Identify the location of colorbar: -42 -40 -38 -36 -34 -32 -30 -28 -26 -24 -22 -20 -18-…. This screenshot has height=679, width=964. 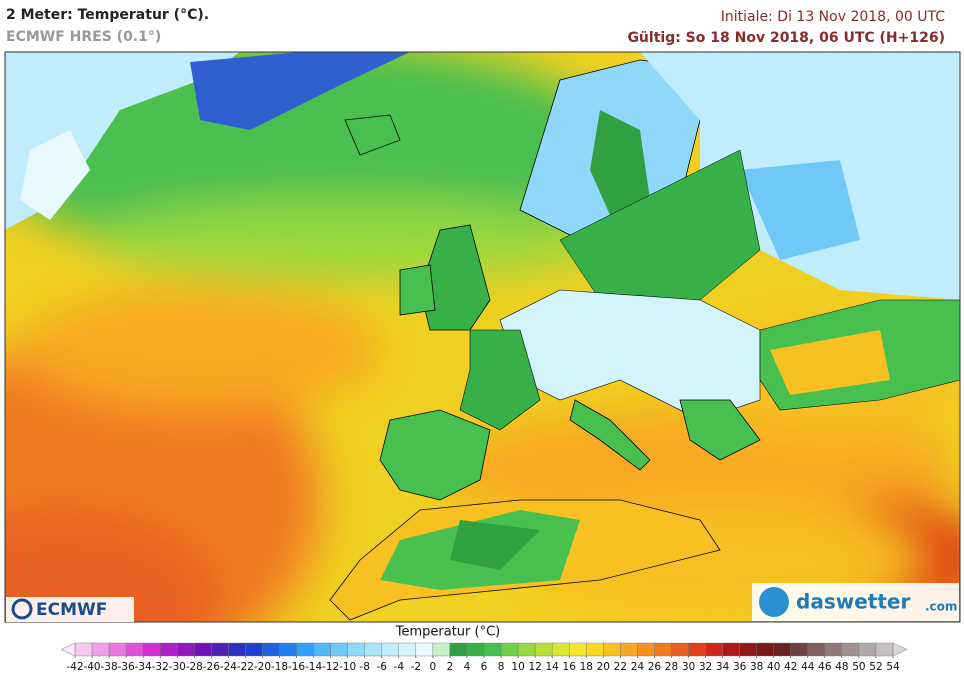
(484, 657).